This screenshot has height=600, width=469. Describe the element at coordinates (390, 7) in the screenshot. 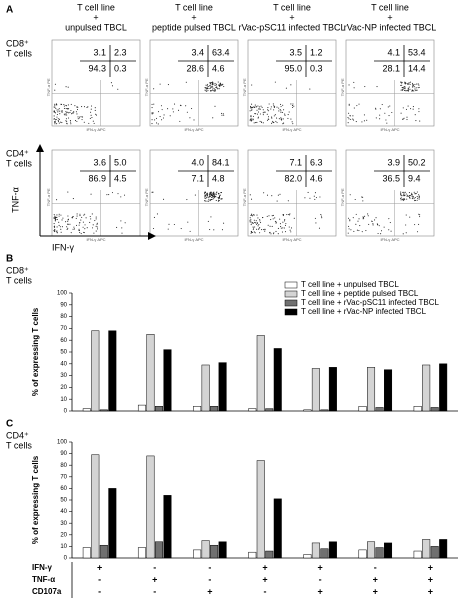

I see `column-header: T cell line` at that location.